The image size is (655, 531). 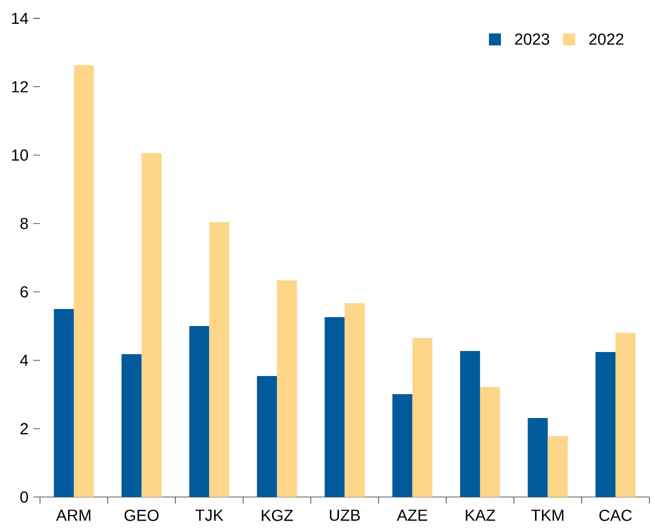 I want to click on y-tick-label: 8, so click(x=24, y=224).